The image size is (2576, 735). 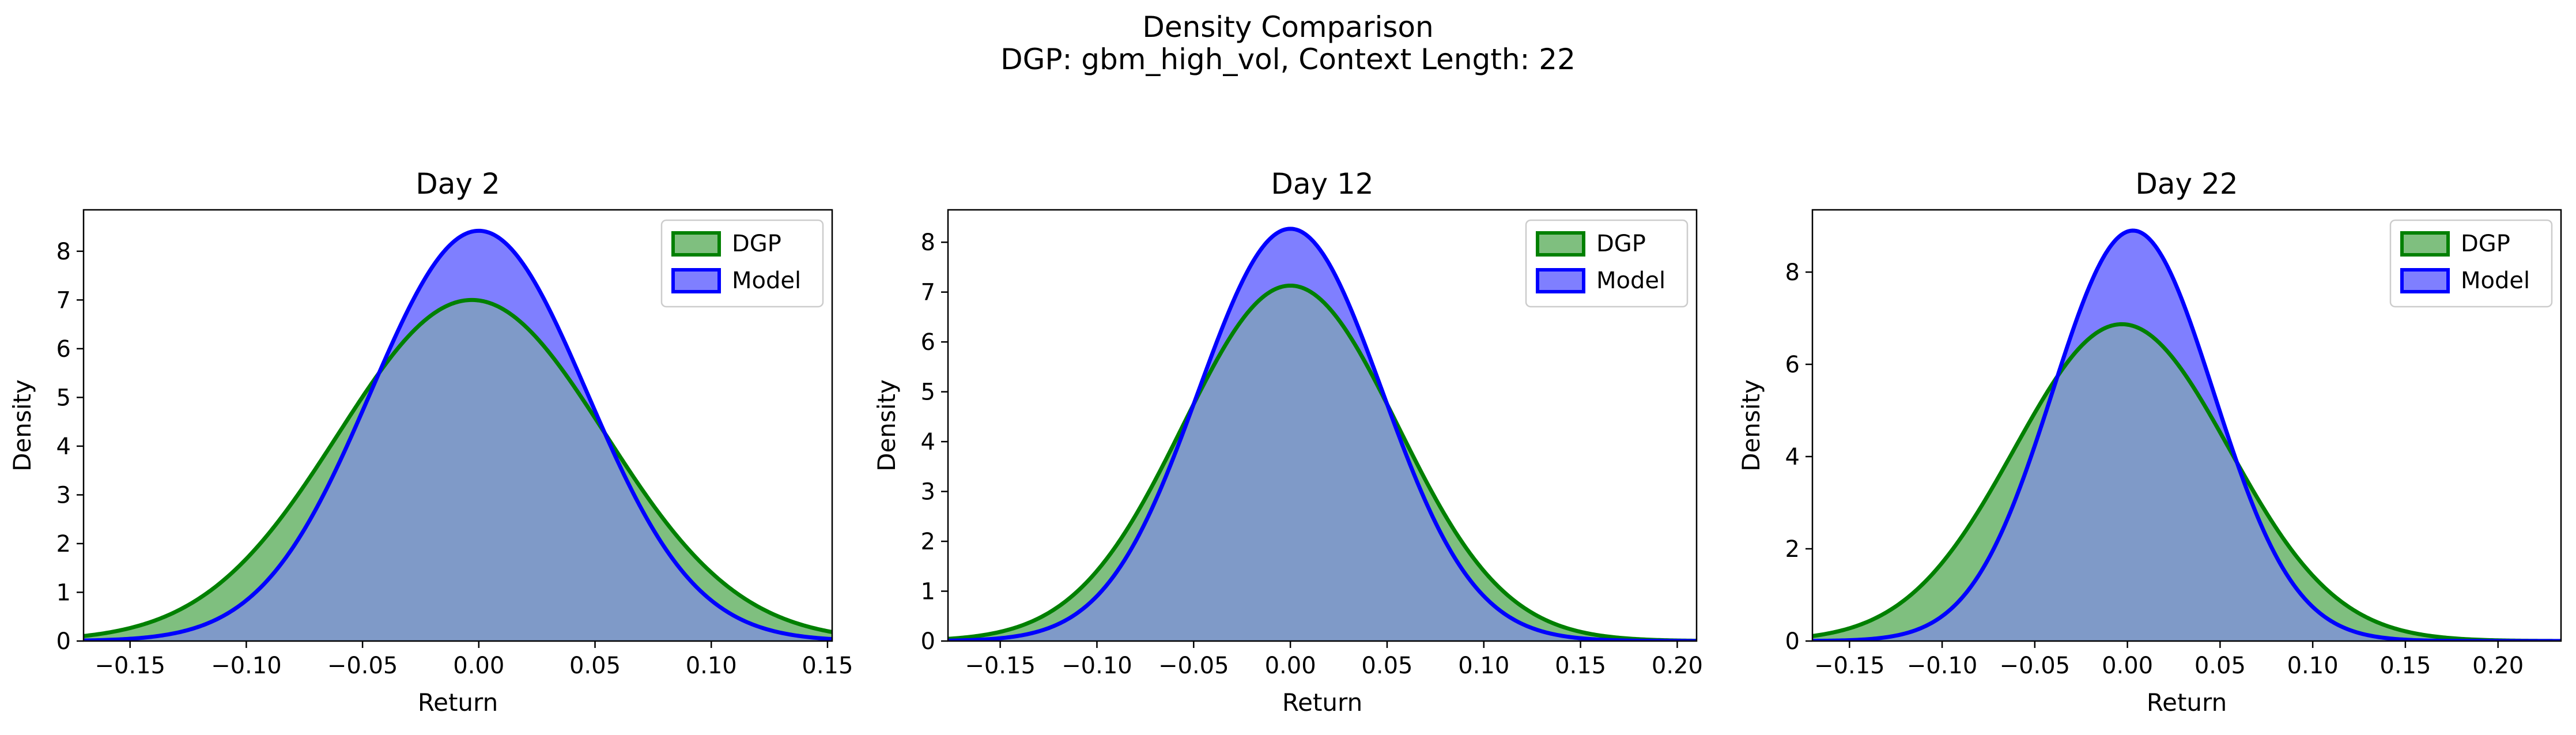 I want to click on subplot-title: Day 22, so click(x=2186, y=184).